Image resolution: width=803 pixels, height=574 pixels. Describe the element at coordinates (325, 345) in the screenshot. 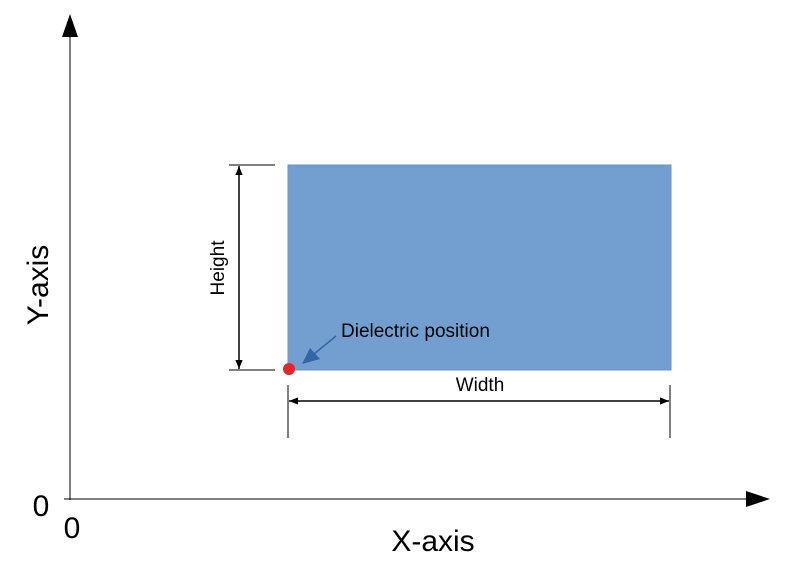

I see `position-pointer-shaft` at that location.